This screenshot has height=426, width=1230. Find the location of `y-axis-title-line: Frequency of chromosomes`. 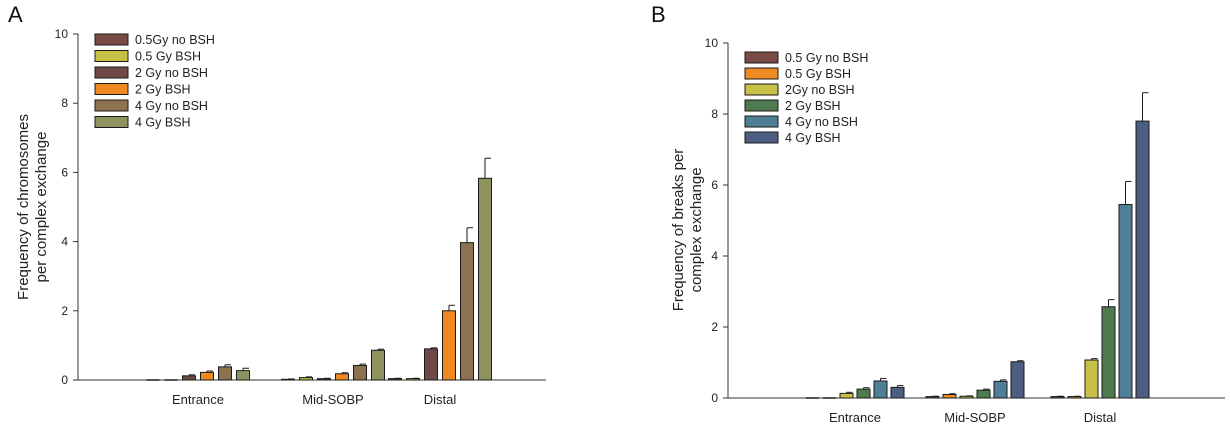

y-axis-title-line: Frequency of chromosomes is located at coordinates (23, 207).